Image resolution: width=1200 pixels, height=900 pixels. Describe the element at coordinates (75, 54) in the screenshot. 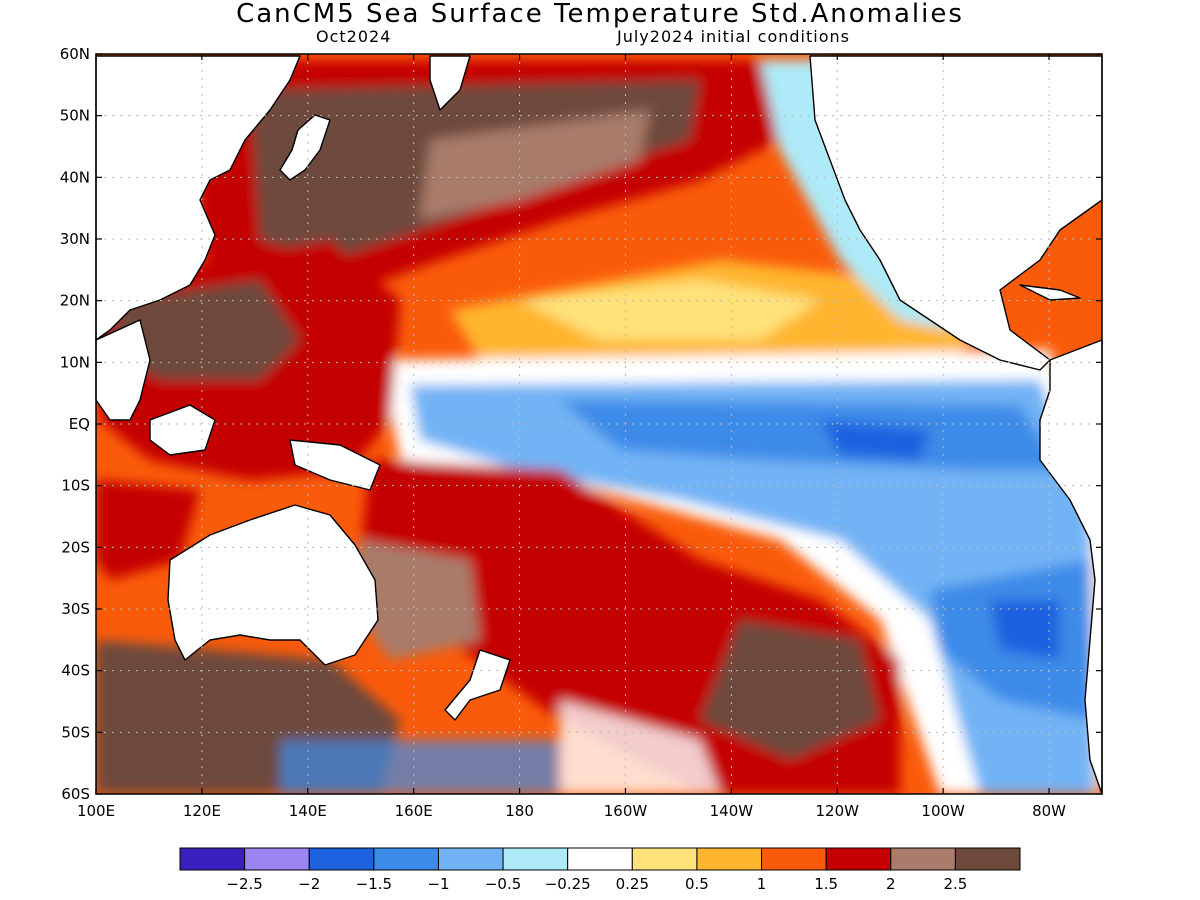

I see `lat-label: 60N` at that location.